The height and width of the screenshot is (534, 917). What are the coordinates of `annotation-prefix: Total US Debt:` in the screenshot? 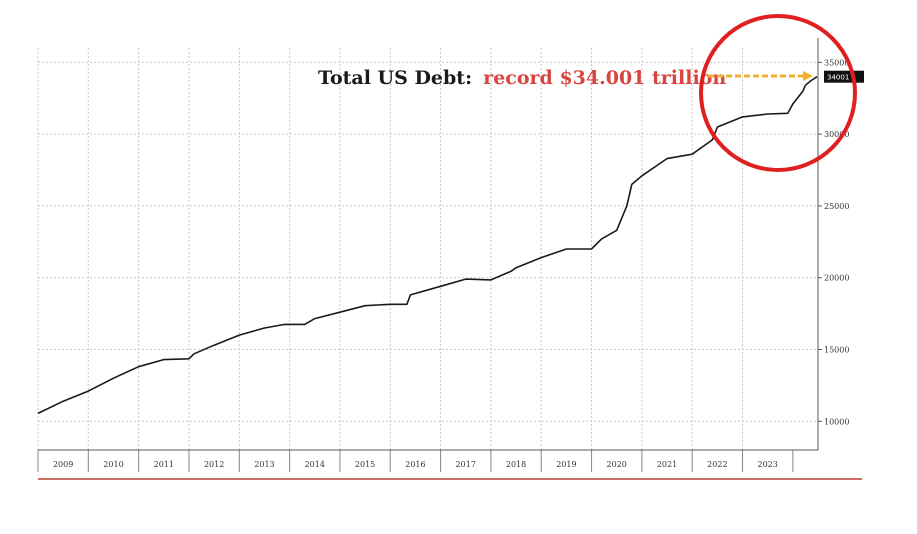 It's located at (395, 78).